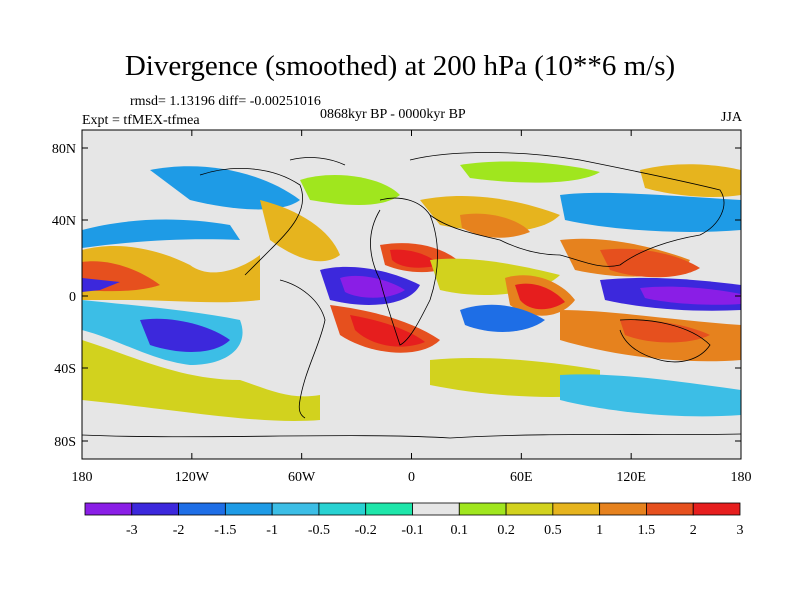 The image size is (800, 600). Describe the element at coordinates (192, 477) in the screenshot. I see `x-tick-label: 120W` at that location.